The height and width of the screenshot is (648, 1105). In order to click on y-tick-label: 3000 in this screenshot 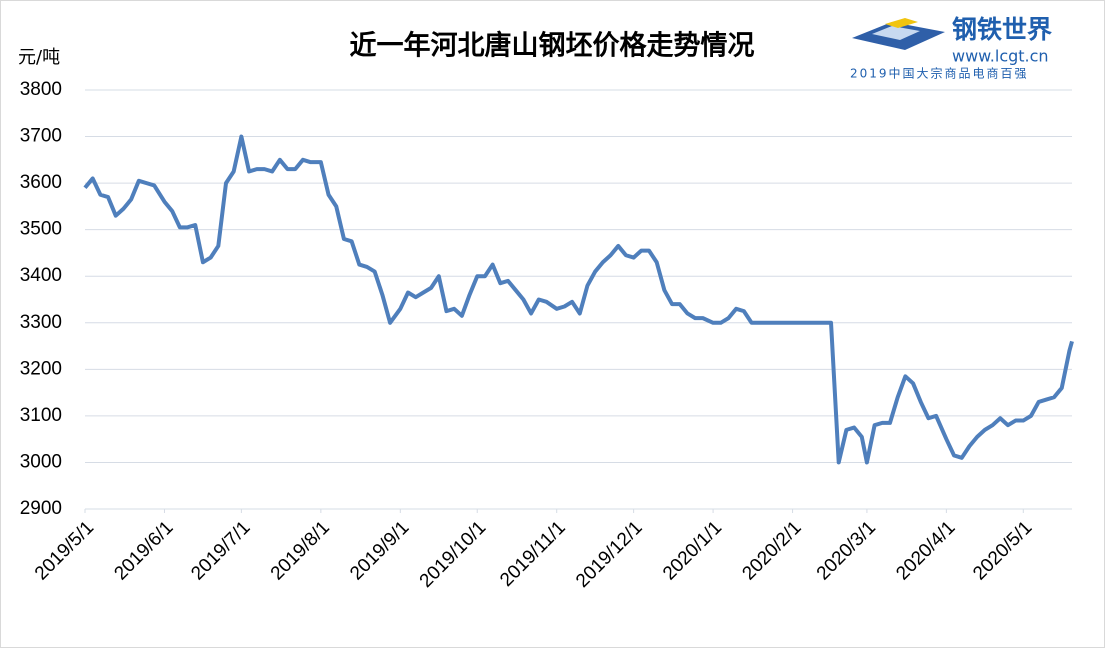, I will do `click(41, 461)`.